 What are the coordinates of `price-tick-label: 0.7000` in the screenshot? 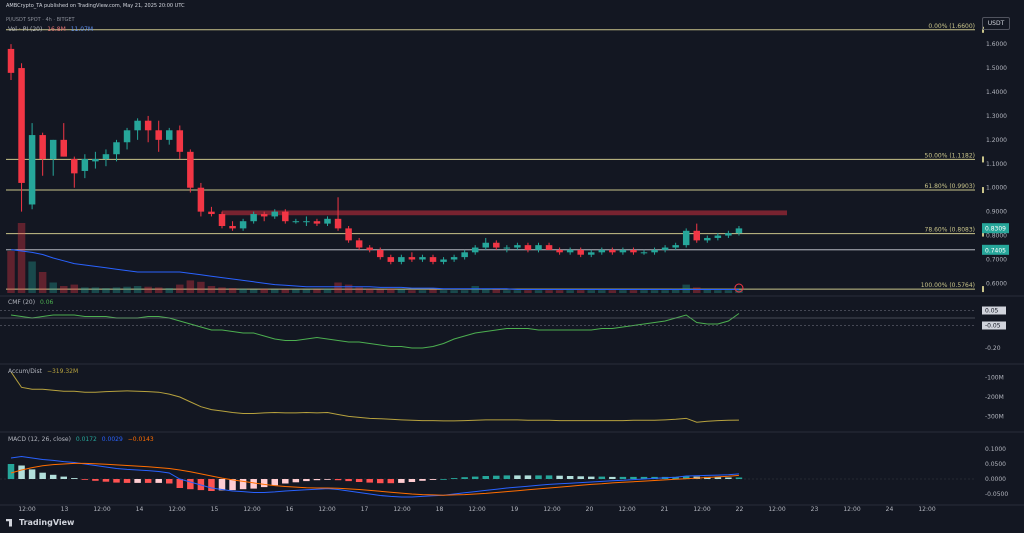 It's located at (996, 260).